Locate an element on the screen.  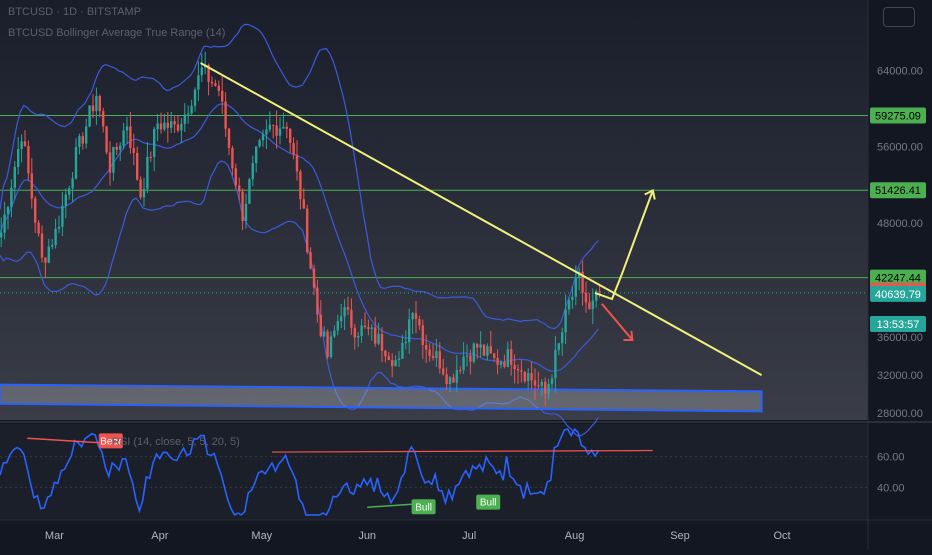
divergence-label-bg is located at coordinates (423, 507).